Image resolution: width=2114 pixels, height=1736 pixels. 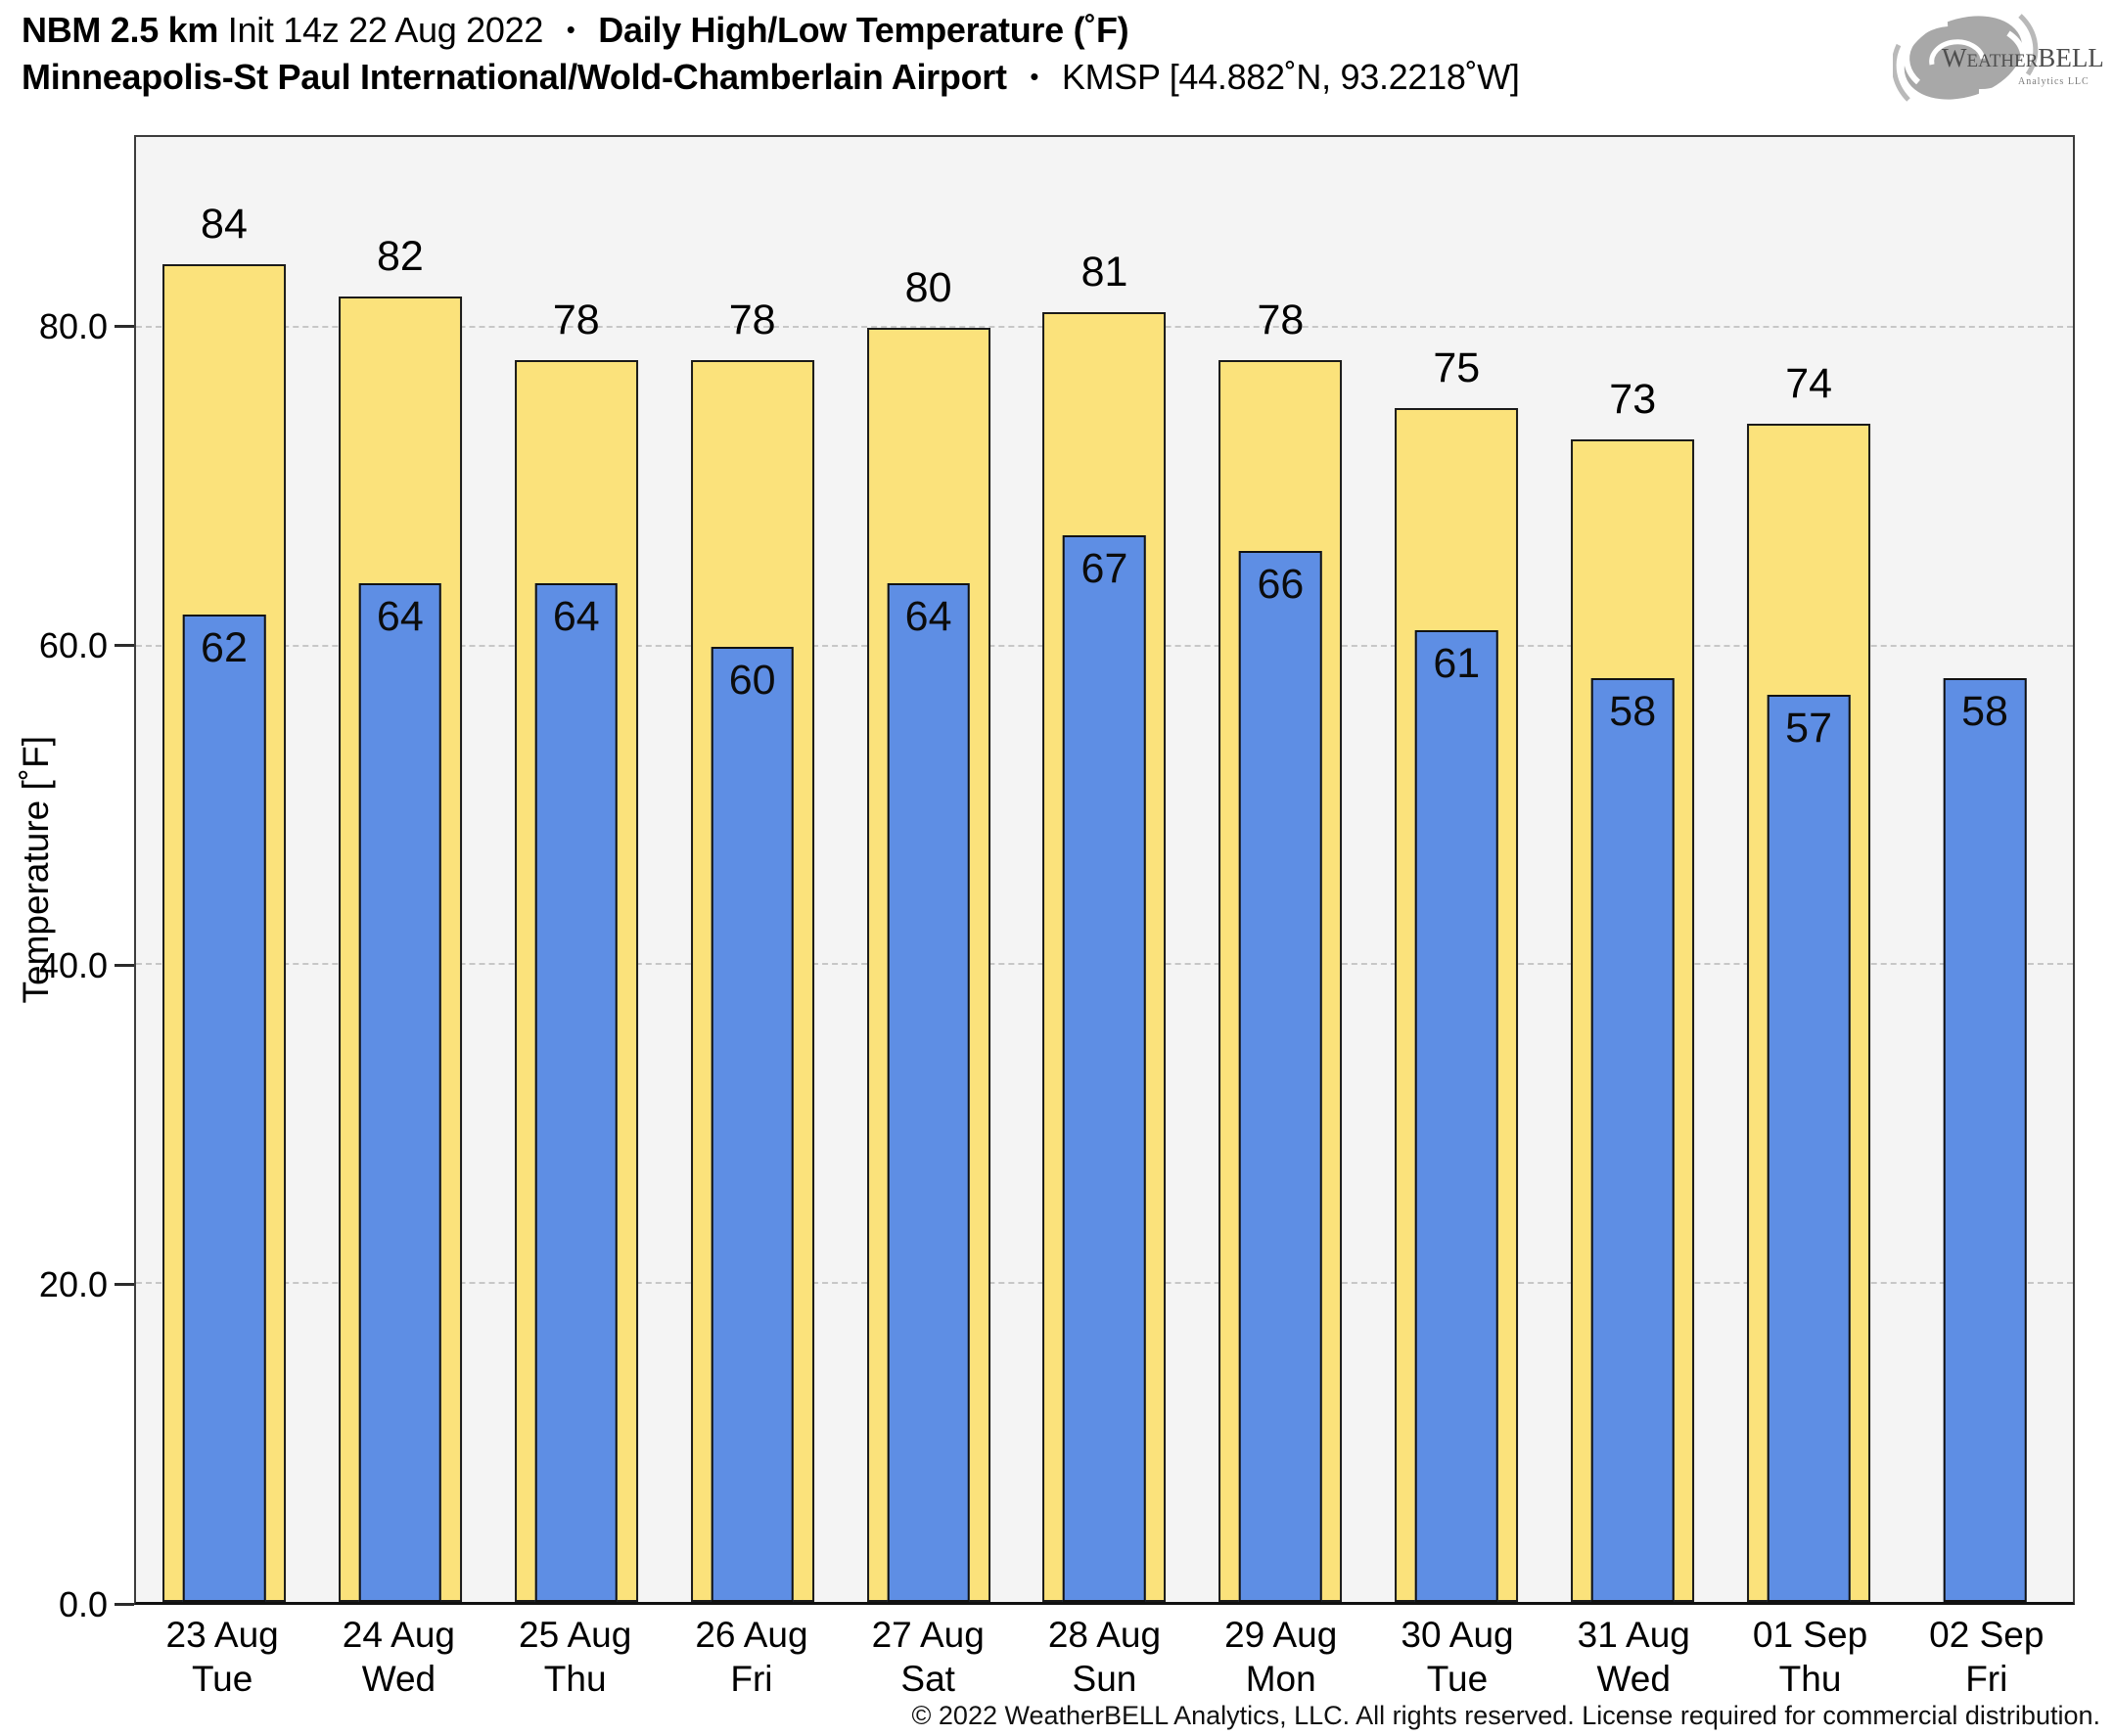 What do you see at coordinates (400, 256) in the screenshot?
I see `high-value-label: 82` at bounding box center [400, 256].